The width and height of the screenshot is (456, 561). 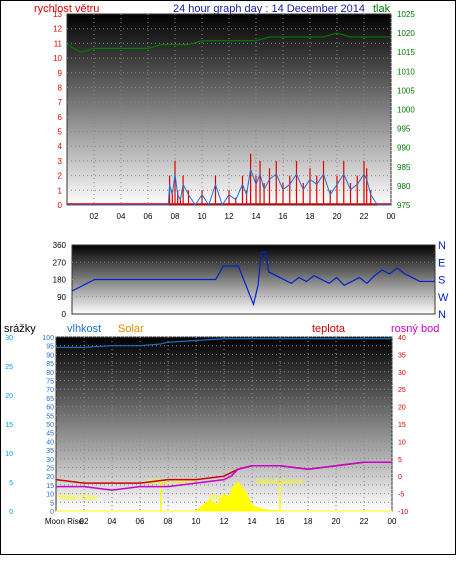 I want to click on humidity-axis-tick: 5, so click(x=52, y=503).